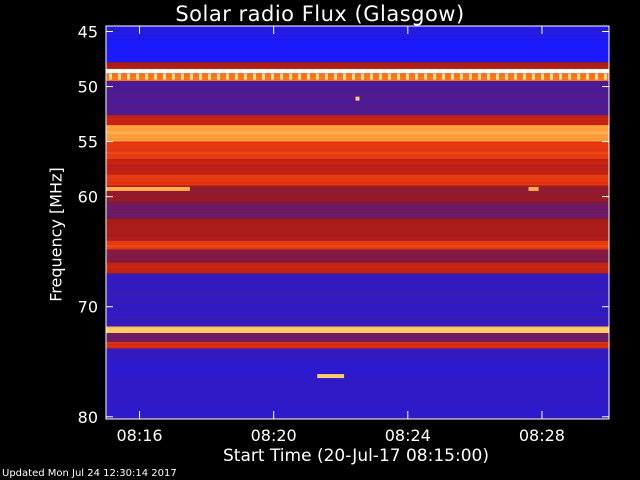 The width and height of the screenshot is (640, 480). Describe the element at coordinates (320, 14) in the screenshot. I see `chart-title: Solar radio Flux (Glasgow)` at that location.